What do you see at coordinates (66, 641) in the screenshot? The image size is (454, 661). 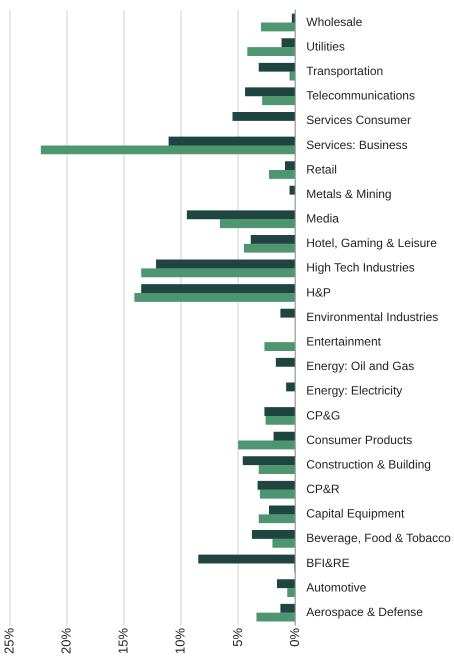 I see `x-tick-label: 20%` at bounding box center [66, 641].